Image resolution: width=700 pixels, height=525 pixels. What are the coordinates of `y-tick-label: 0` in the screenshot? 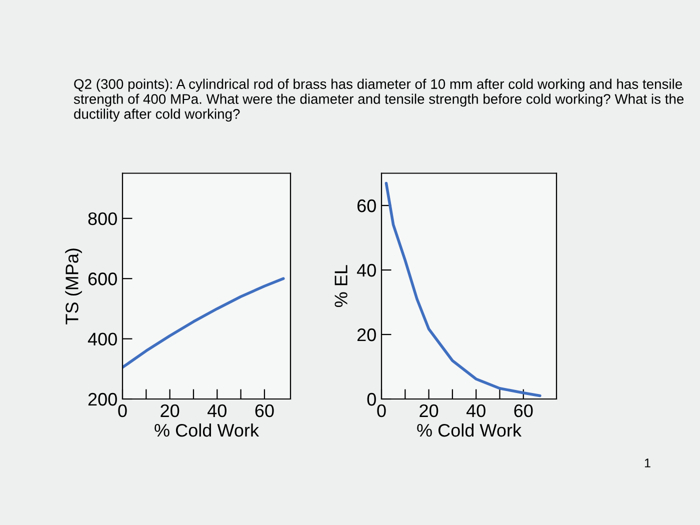 It's located at (371, 399).